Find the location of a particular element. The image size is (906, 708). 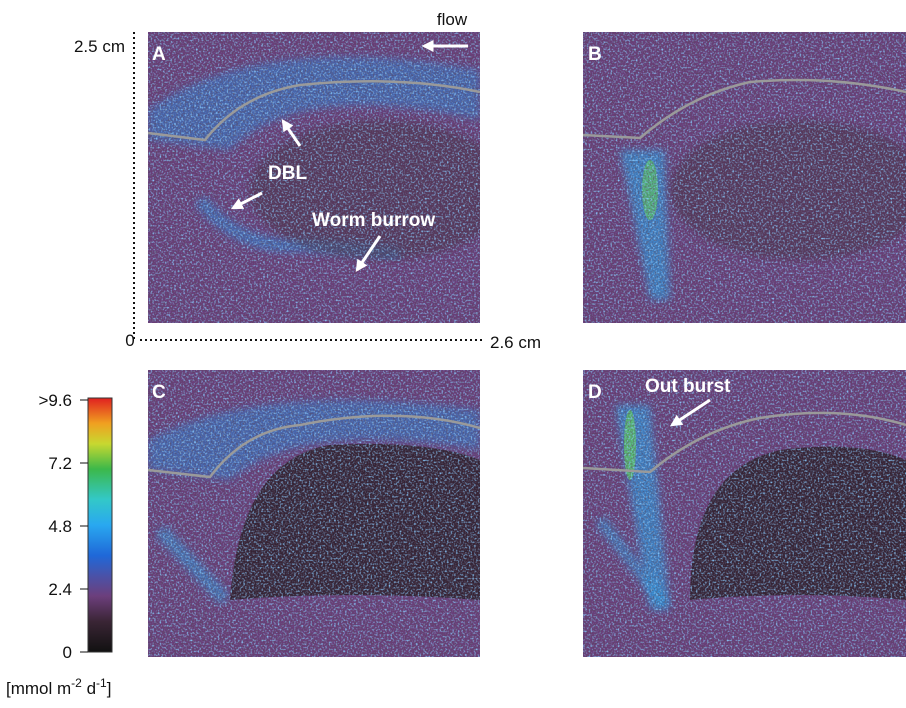

unit-exponent: -2 is located at coordinates (76, 683).